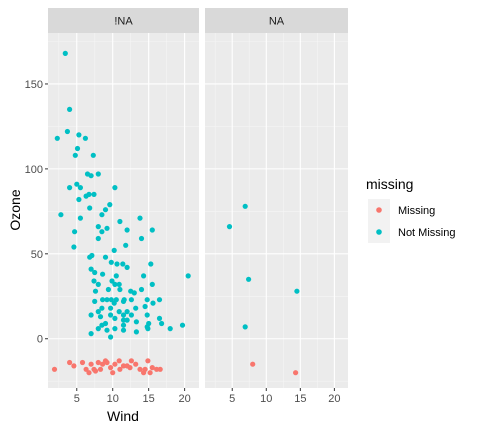  Describe the element at coordinates (416, 211) in the screenshot. I see `legend-label-missing: Missing` at that location.